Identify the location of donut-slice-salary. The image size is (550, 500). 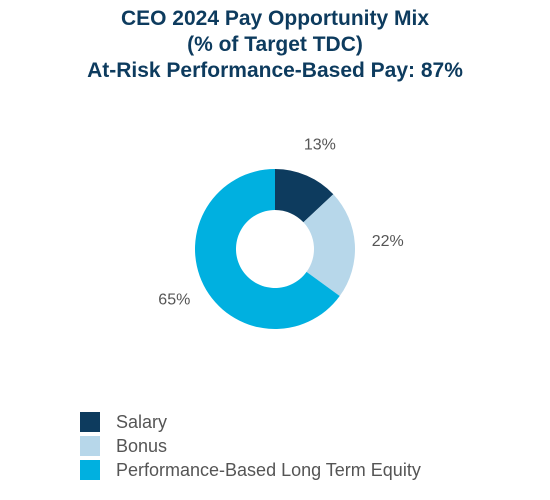
(304, 196).